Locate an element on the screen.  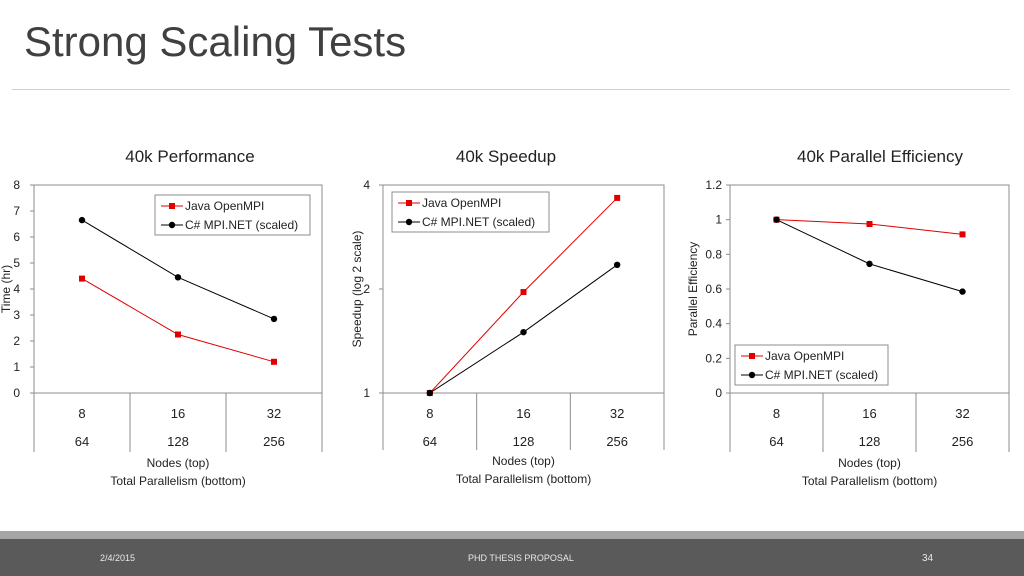
slide-title: Strong Scaling Tests is located at coordinates (215, 41).